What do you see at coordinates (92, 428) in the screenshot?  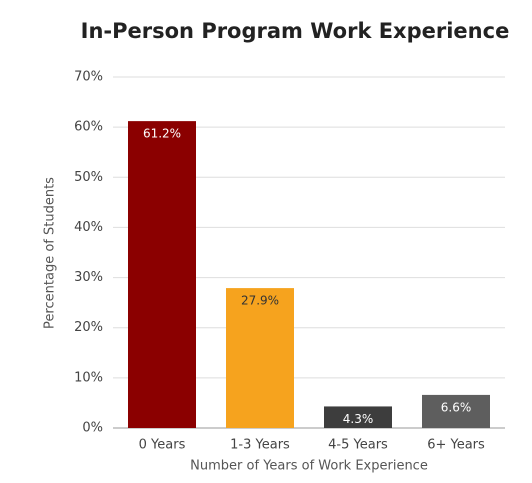 I see `y-tick-label: 0%` at bounding box center [92, 428].